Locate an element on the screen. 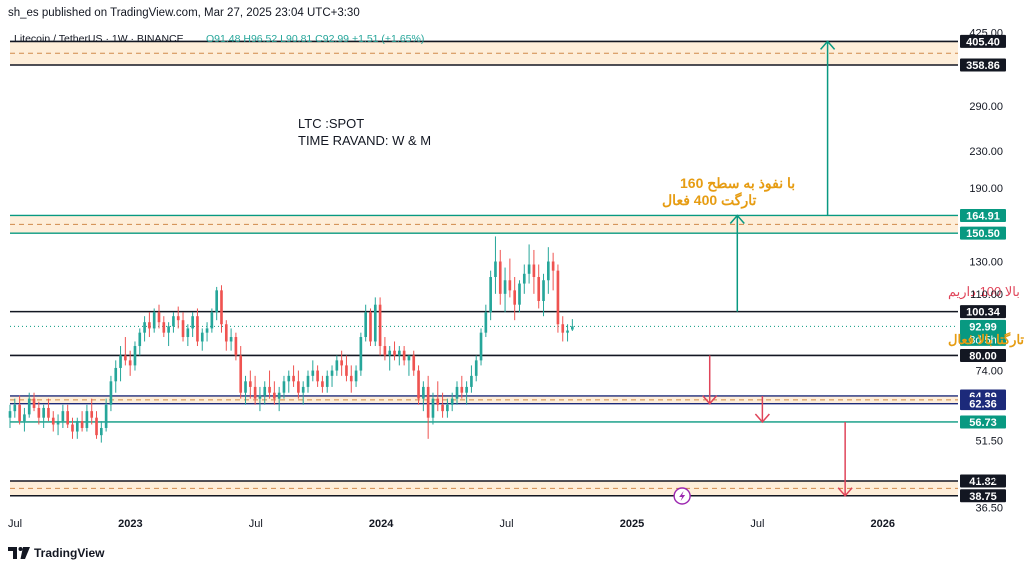 The image size is (1024, 569). y-tick-label: 110.00 is located at coordinates (986, 295).